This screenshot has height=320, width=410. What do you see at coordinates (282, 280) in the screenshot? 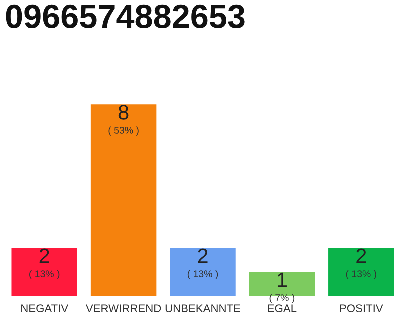
I see `data-label: 1` at bounding box center [282, 280].